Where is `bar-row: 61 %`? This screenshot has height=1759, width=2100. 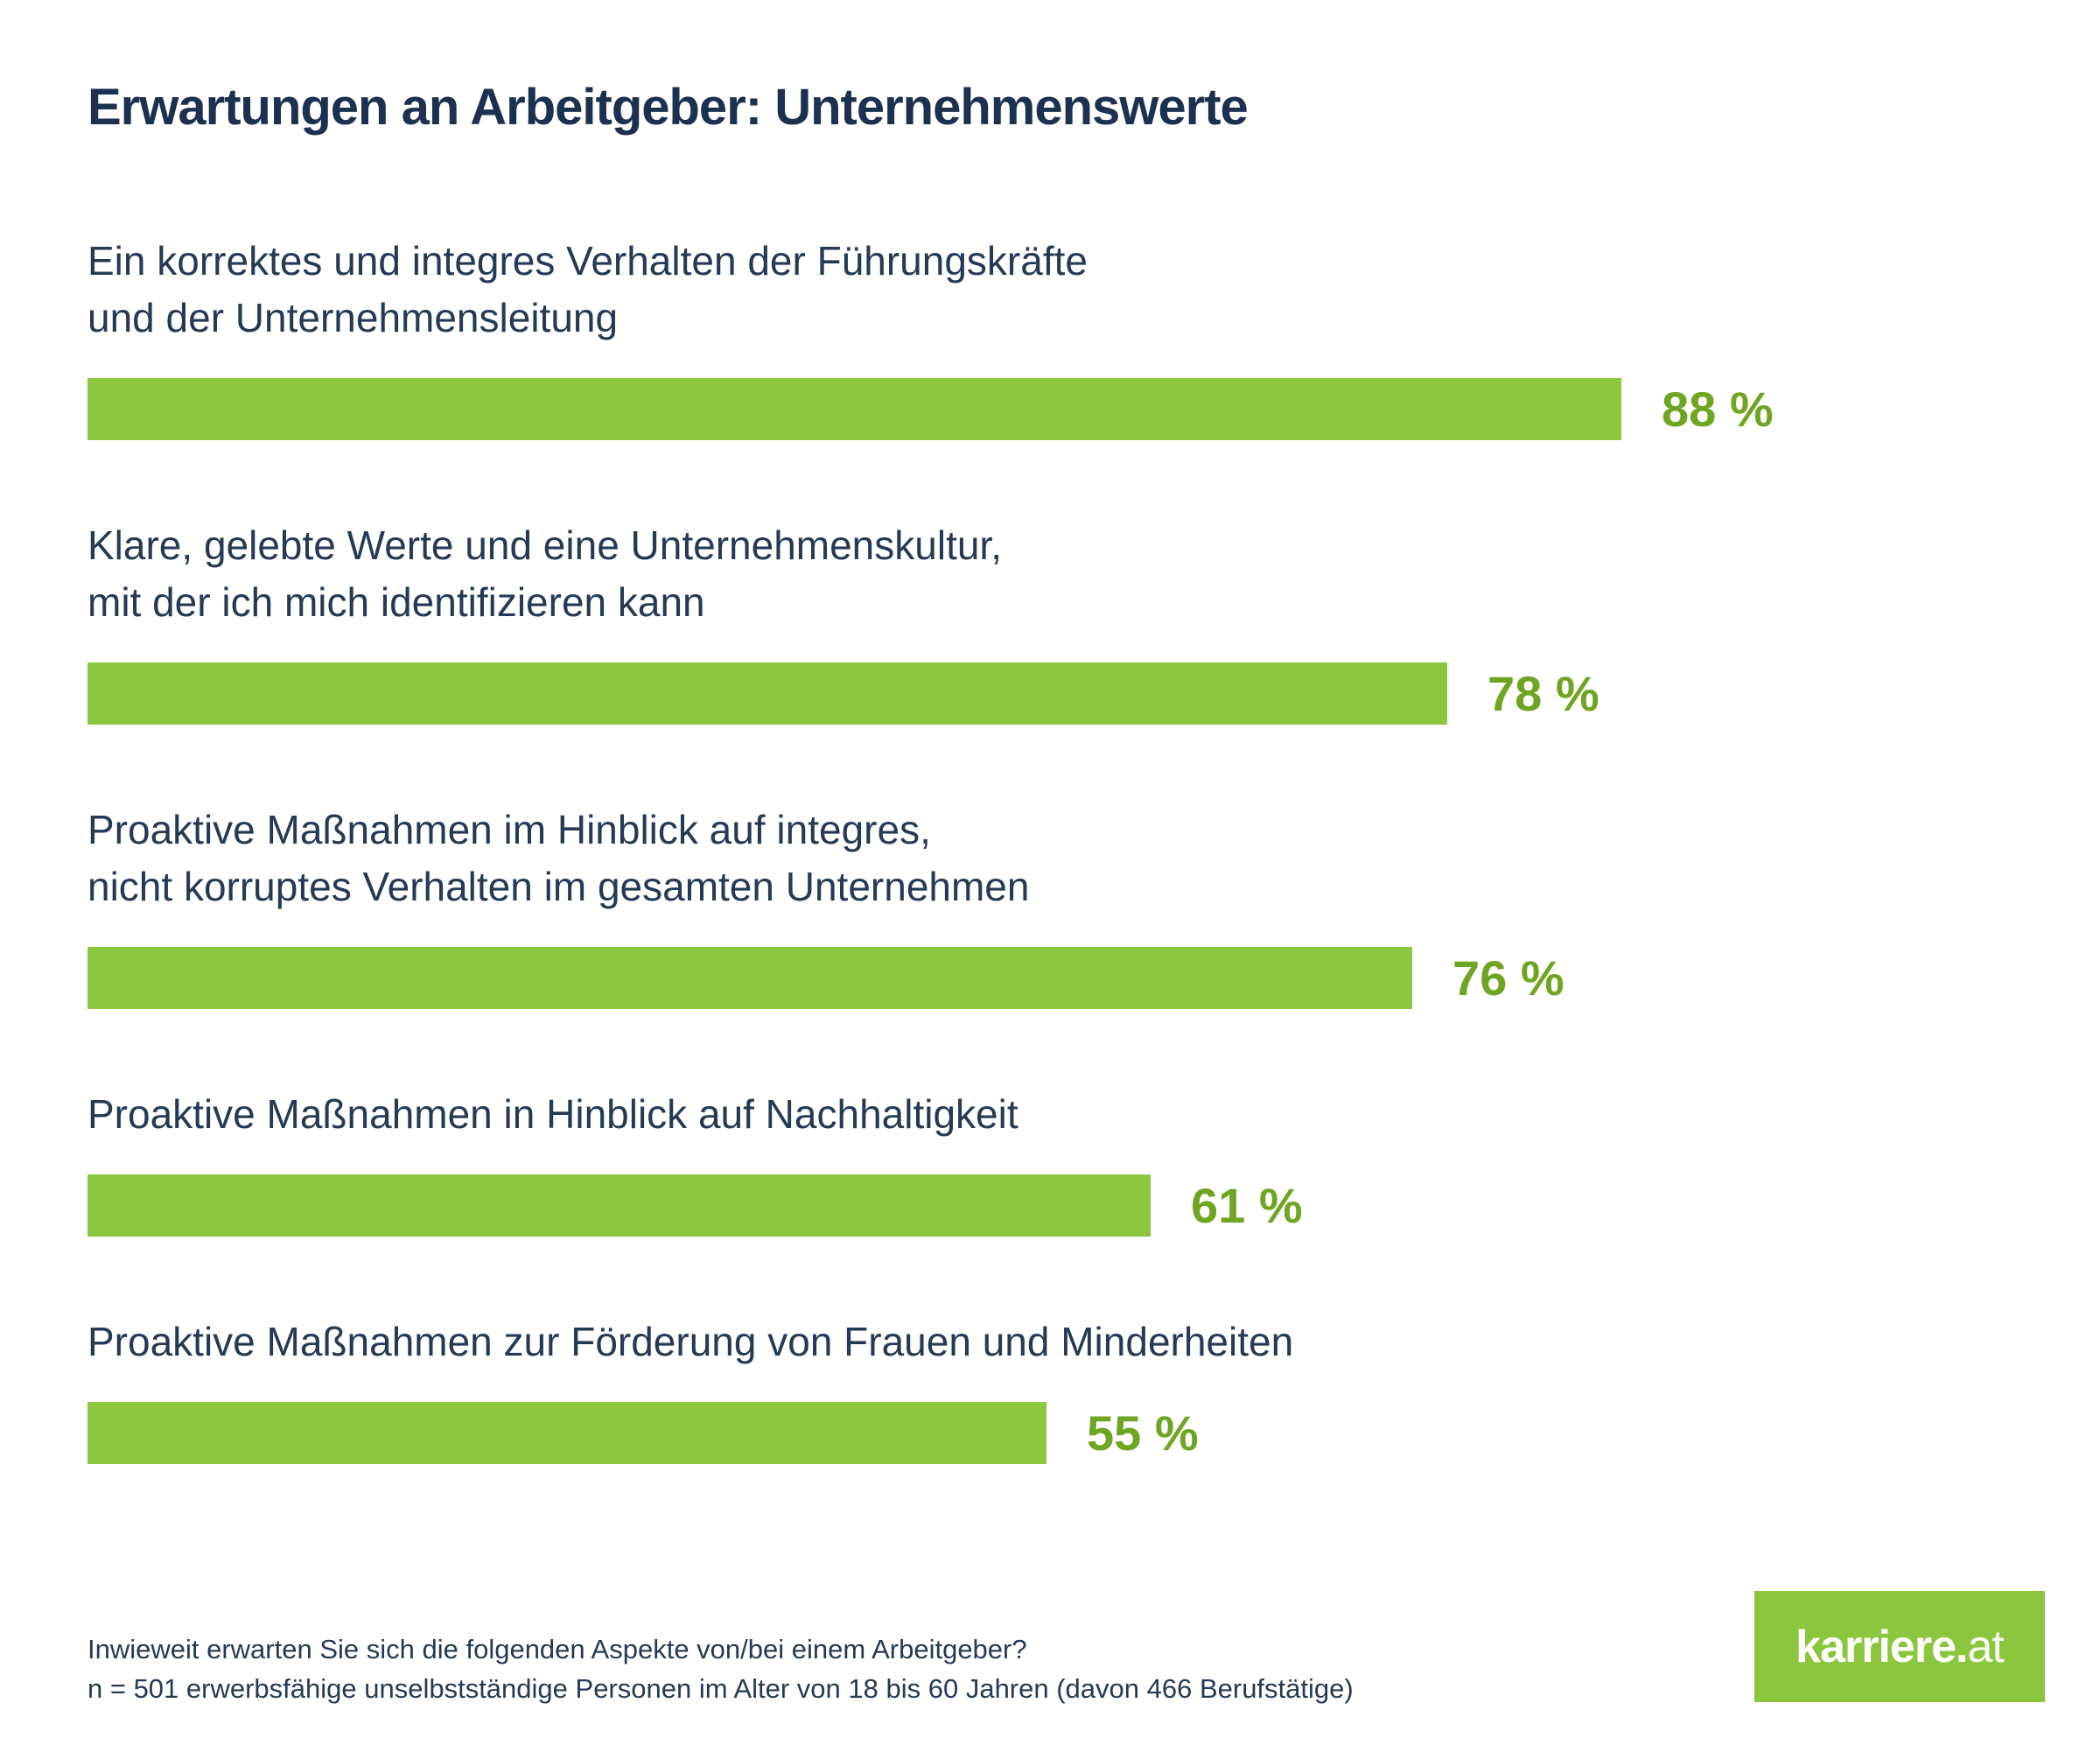
bar-row: 61 % is located at coordinates (1094, 1205).